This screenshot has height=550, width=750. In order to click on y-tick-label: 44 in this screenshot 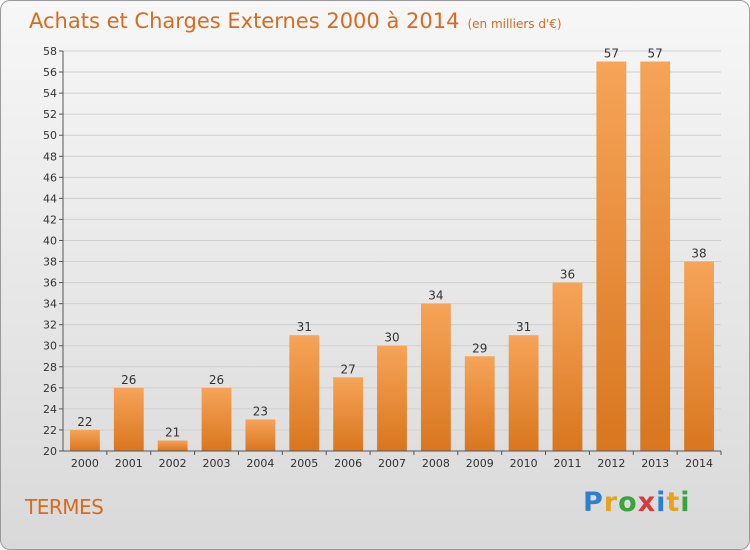, I will do `click(50, 198)`.